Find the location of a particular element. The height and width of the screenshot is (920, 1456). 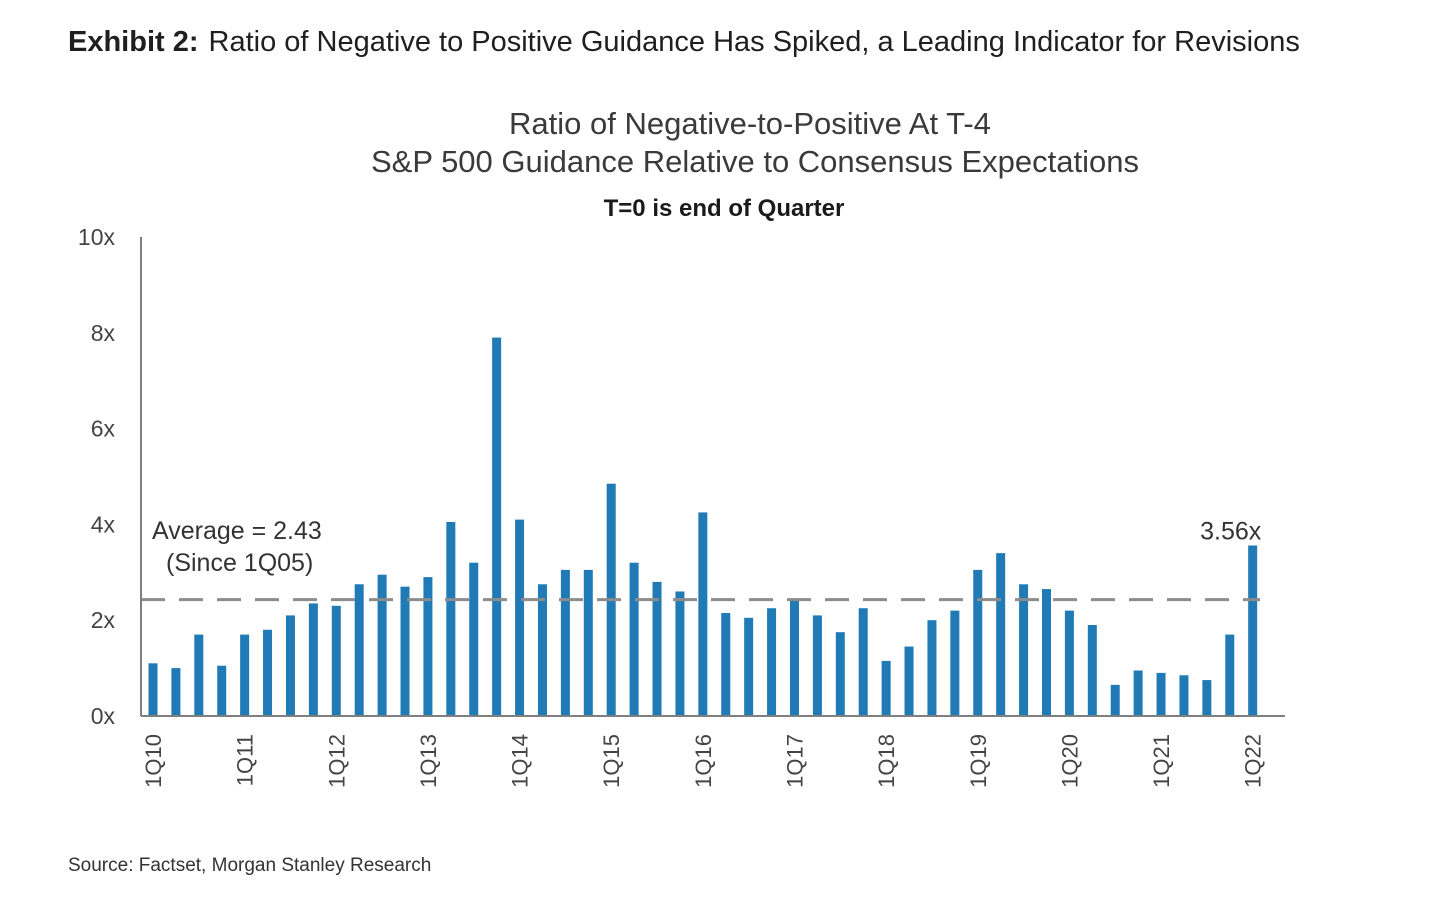

bar-2Q21 is located at coordinates (1184, 695).